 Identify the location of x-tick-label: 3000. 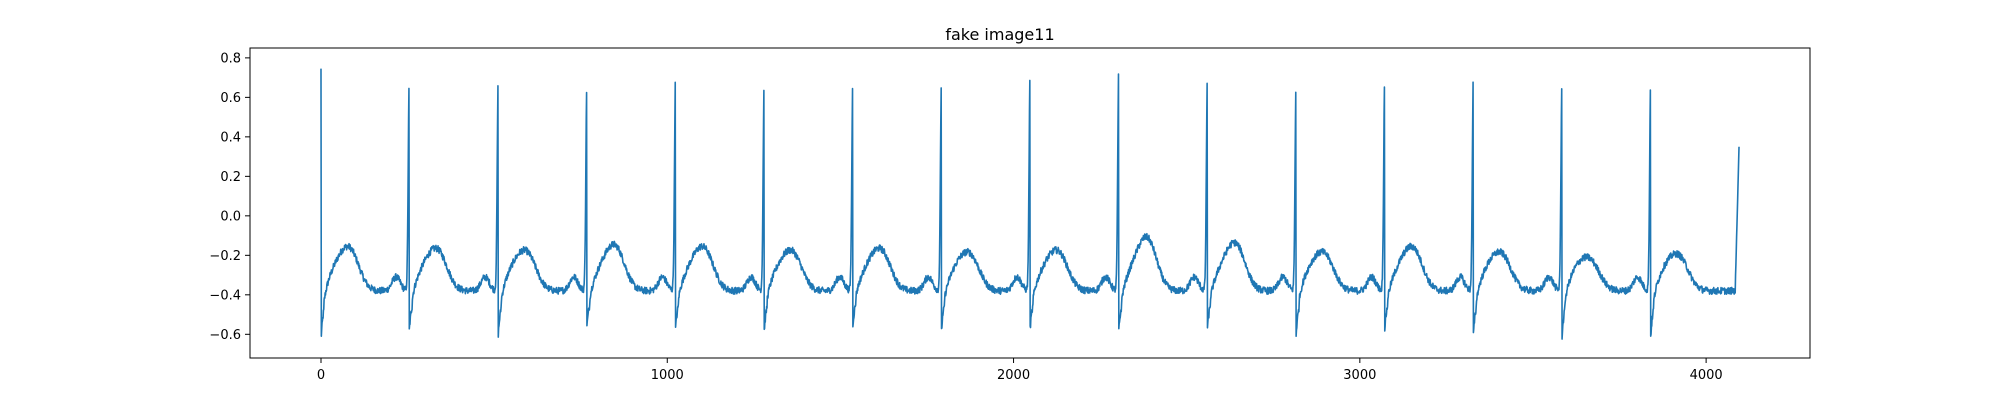
(1359, 375).